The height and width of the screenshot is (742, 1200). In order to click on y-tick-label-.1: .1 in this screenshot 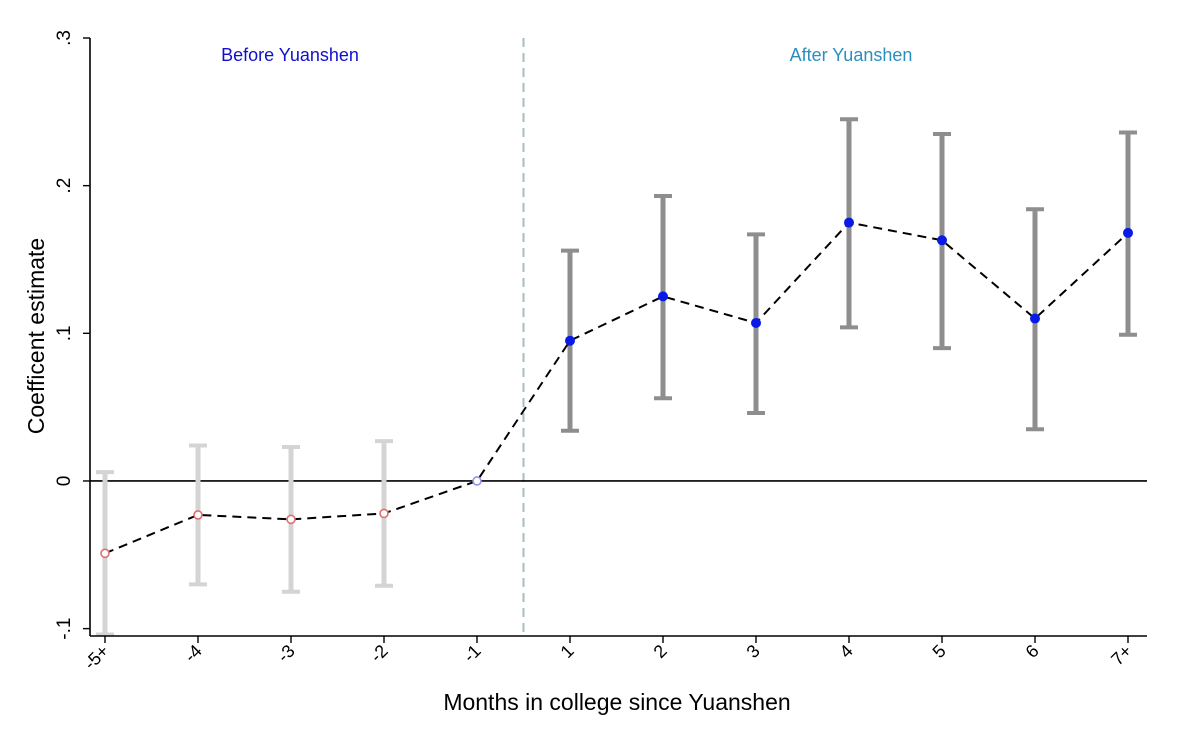, I will do `click(64, 333)`.